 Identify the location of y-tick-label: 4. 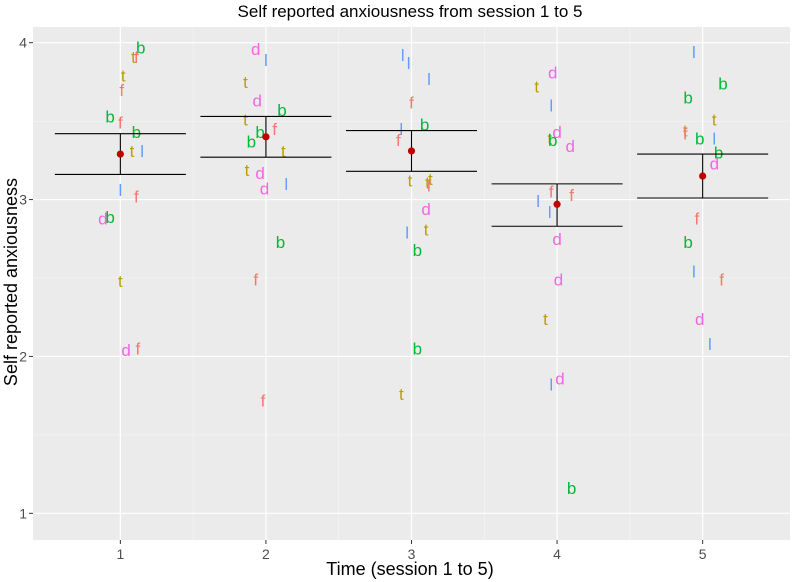
(23, 43).